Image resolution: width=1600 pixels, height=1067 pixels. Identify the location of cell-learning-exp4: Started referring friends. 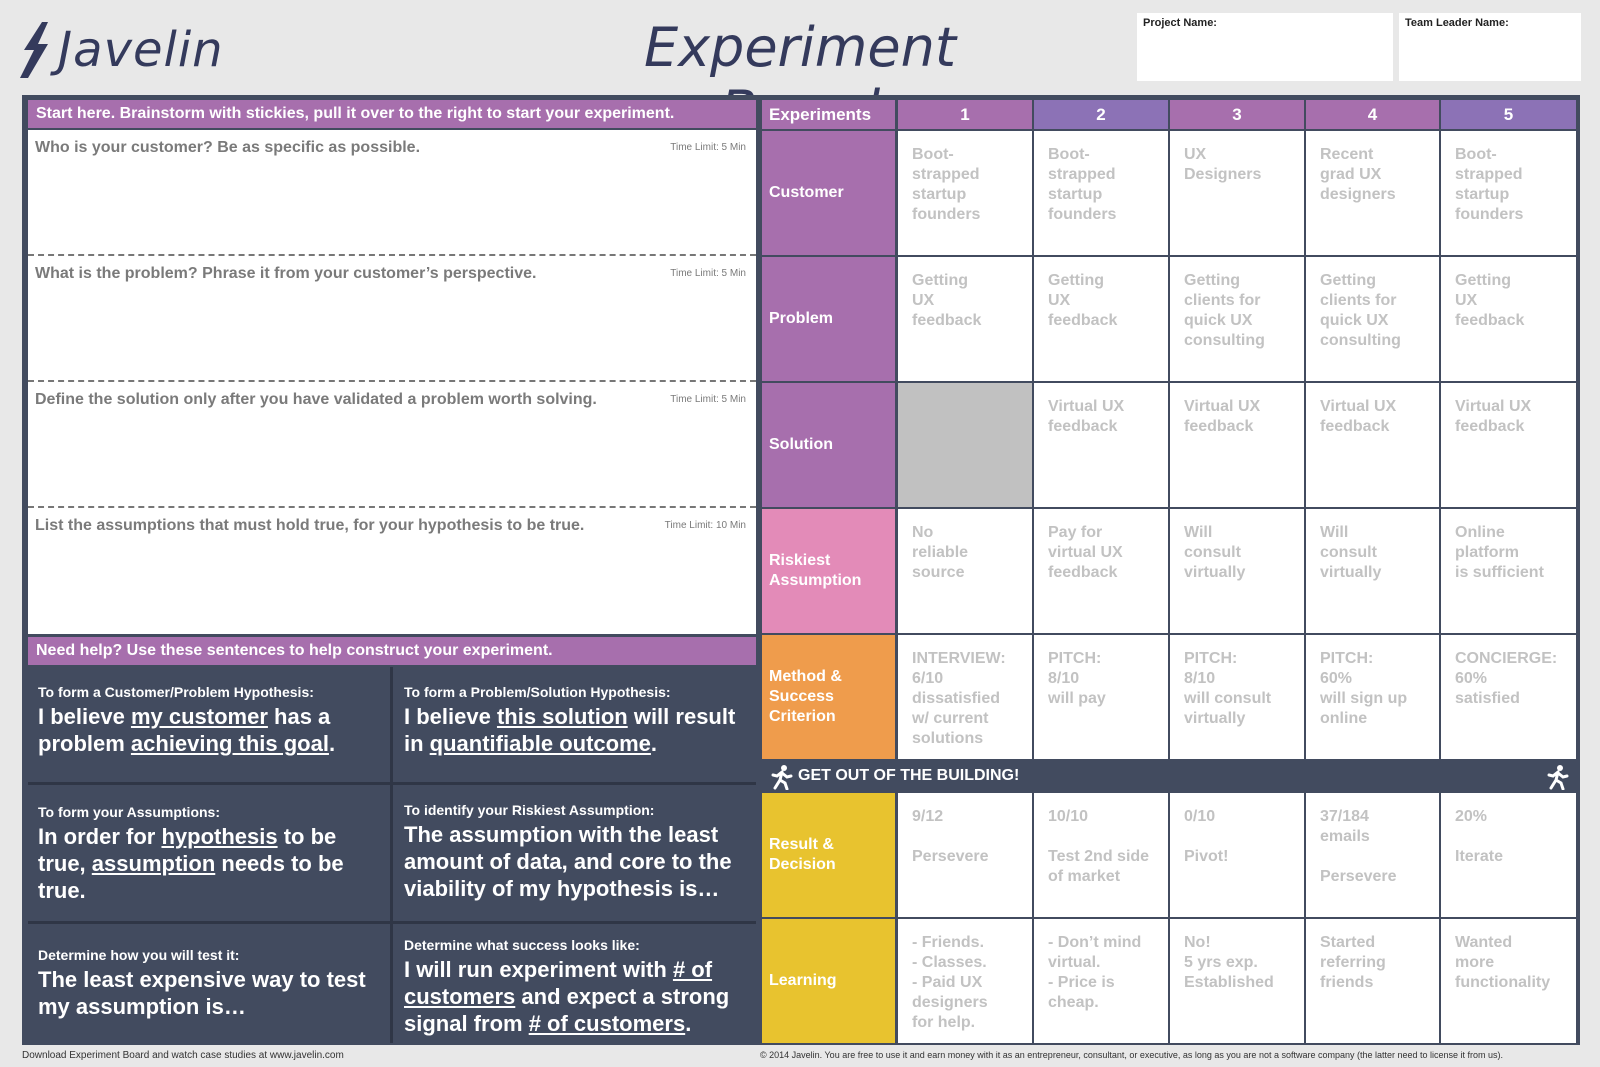
(1372, 981).